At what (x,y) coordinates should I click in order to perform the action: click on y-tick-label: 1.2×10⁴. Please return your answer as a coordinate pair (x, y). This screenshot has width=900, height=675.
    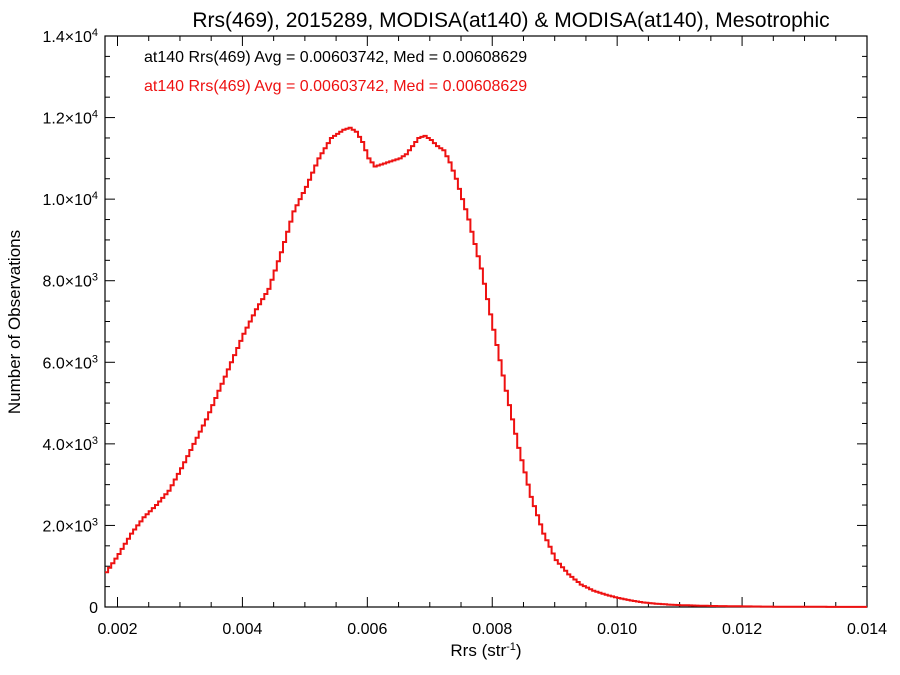
    Looking at the image, I should click on (70, 118).